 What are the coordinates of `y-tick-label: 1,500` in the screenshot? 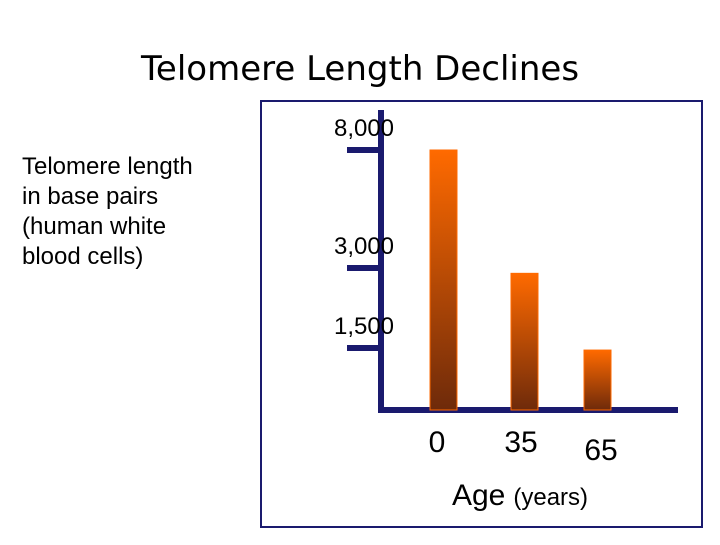 It's located at (364, 326).